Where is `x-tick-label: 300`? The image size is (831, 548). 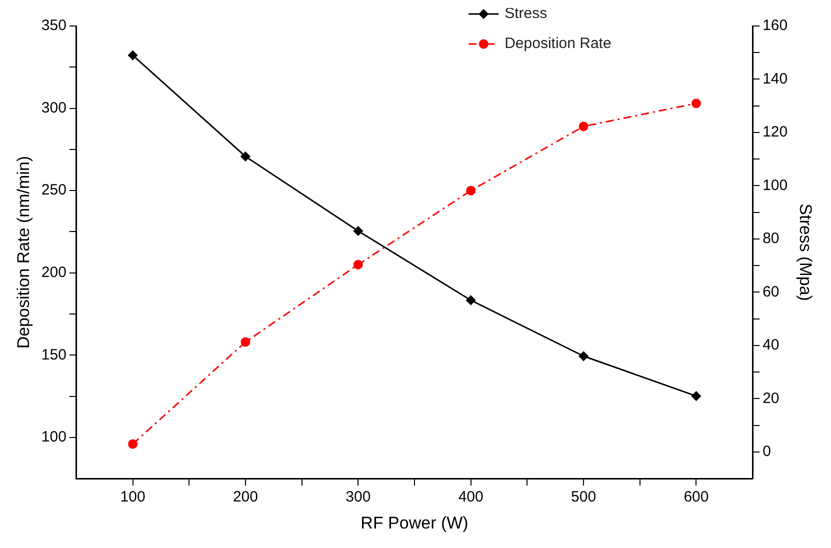
x-tick-label: 300 is located at coordinates (358, 497).